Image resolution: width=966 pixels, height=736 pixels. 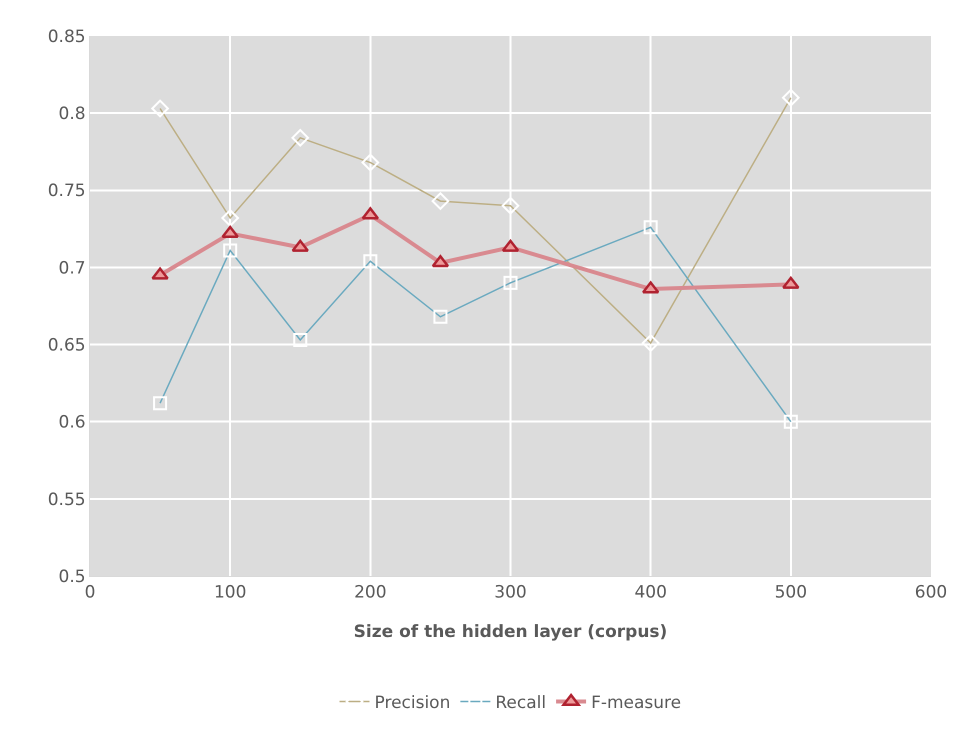 What do you see at coordinates (72, 114) in the screenshot?
I see `y-tick-label: 0.8` at bounding box center [72, 114].